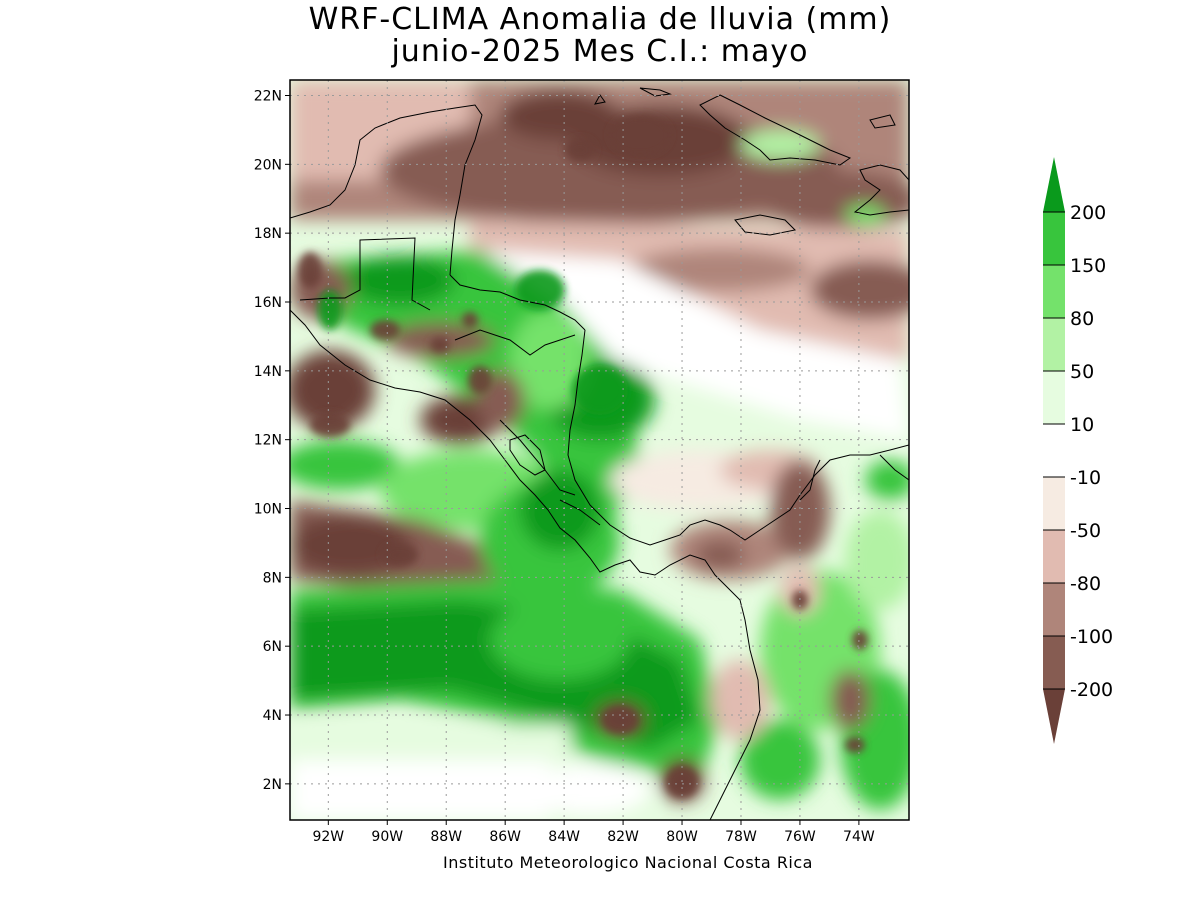 This screenshot has height=900, width=1200. What do you see at coordinates (268, 165) in the screenshot?
I see `lat-tick-label: 20N` at bounding box center [268, 165].